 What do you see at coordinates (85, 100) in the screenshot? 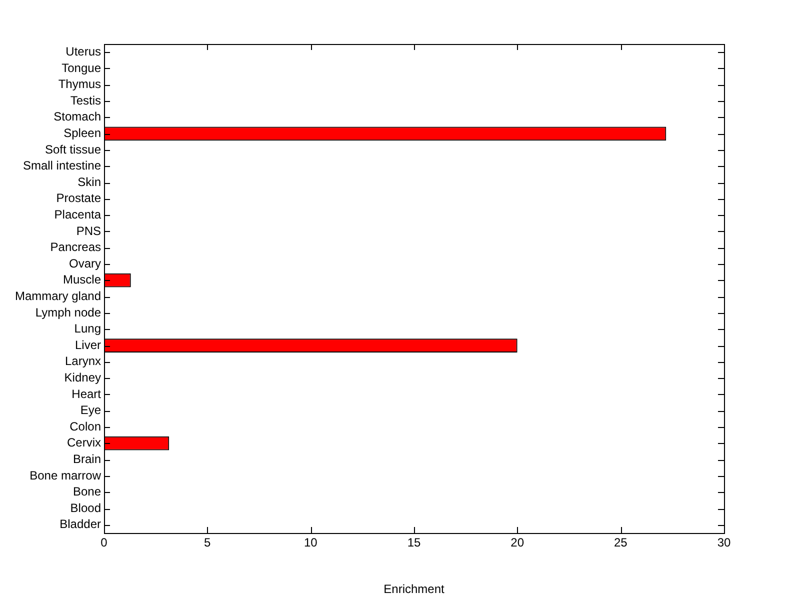
I see `y-tick-label: Testis` at bounding box center [85, 100].